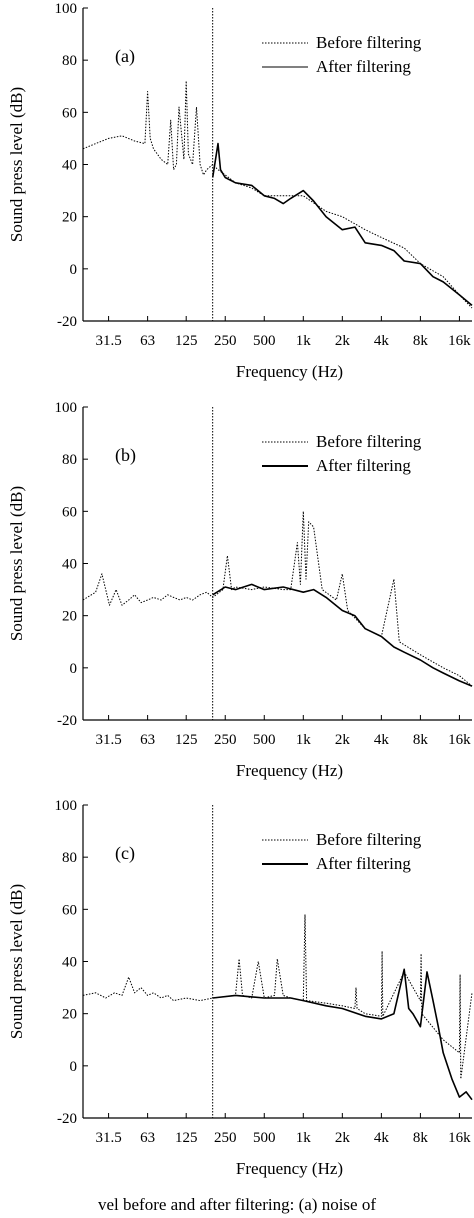  I want to click on panel-label: (c), so click(125, 853).